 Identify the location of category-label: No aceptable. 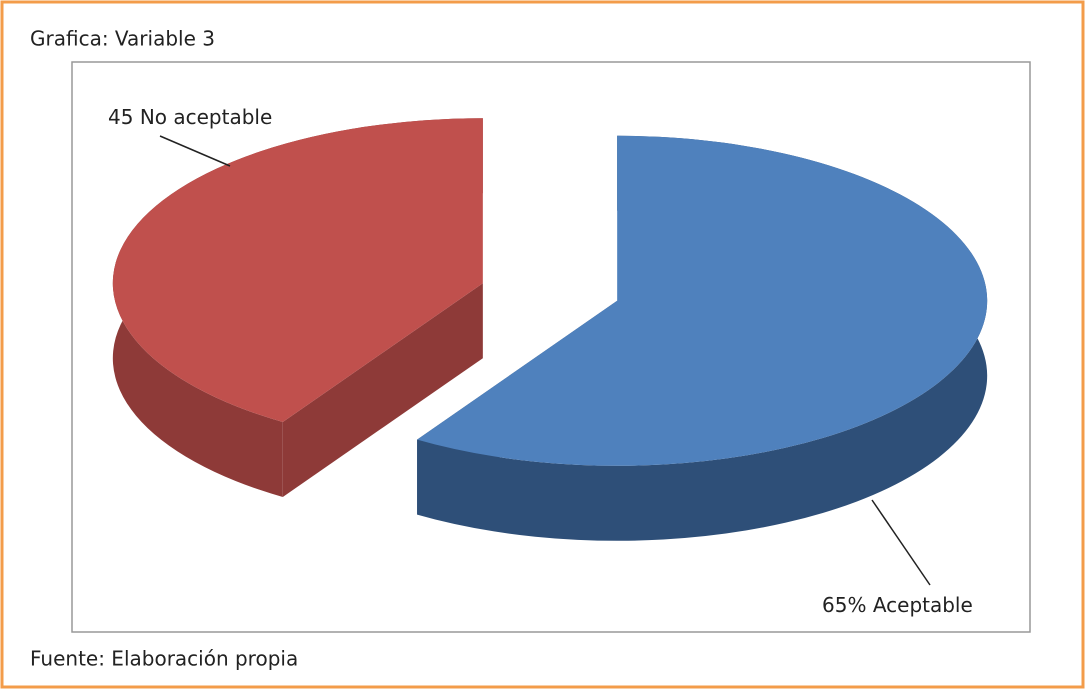
(206, 117).